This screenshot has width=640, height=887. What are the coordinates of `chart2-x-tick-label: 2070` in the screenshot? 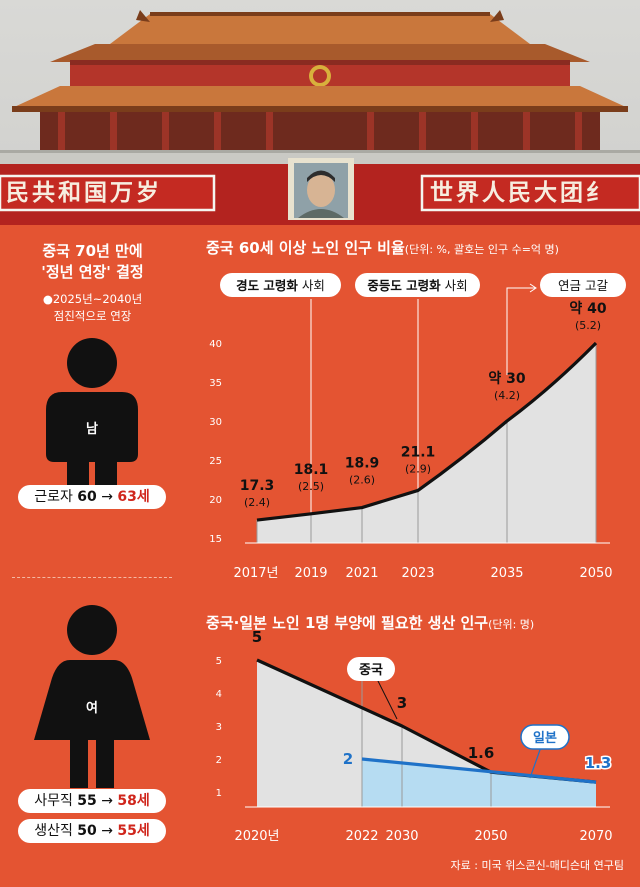 It's located at (595, 836).